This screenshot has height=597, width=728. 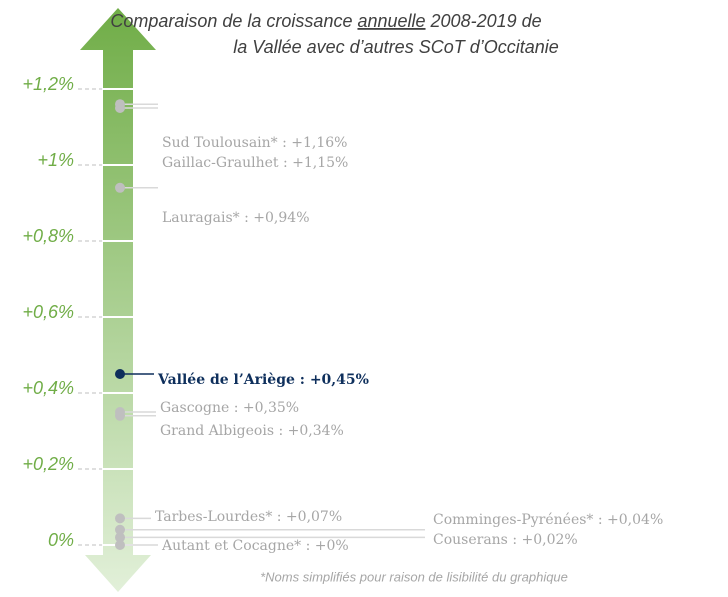 What do you see at coordinates (118, 300) in the screenshot?
I see `arrow` at bounding box center [118, 300].